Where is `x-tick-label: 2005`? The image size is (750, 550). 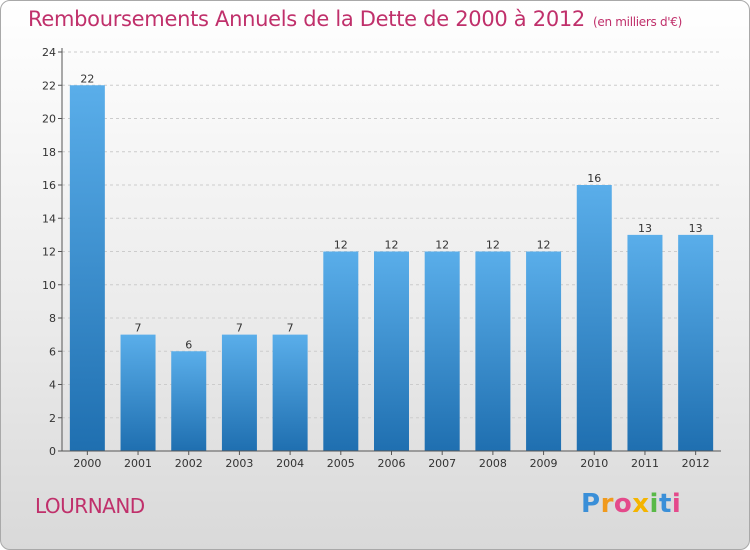 x-tick-label: 2005 is located at coordinates (341, 463).